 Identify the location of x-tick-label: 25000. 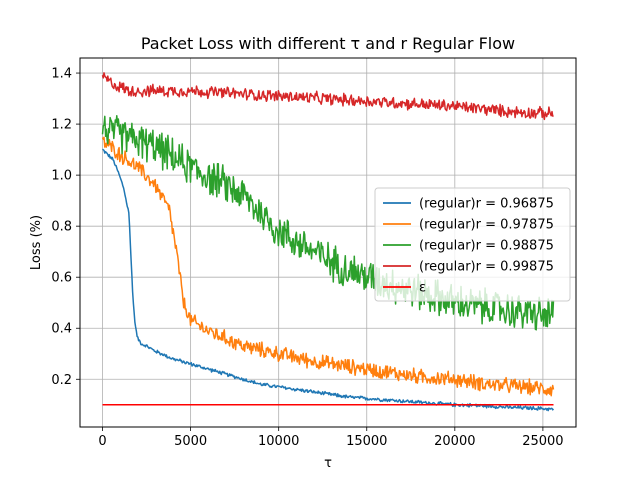
(542, 441).